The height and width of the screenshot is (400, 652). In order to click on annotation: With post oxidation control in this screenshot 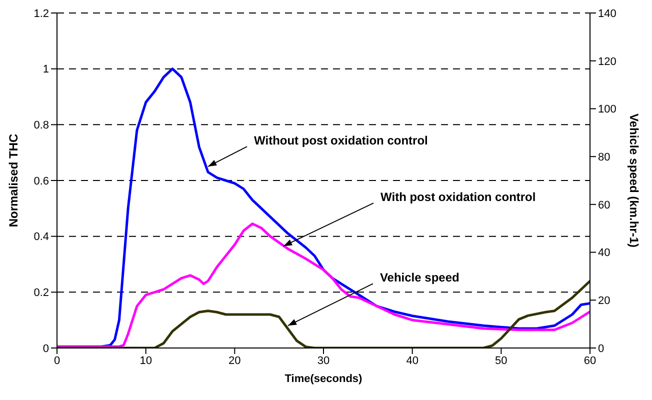, I will do `click(458, 197)`.